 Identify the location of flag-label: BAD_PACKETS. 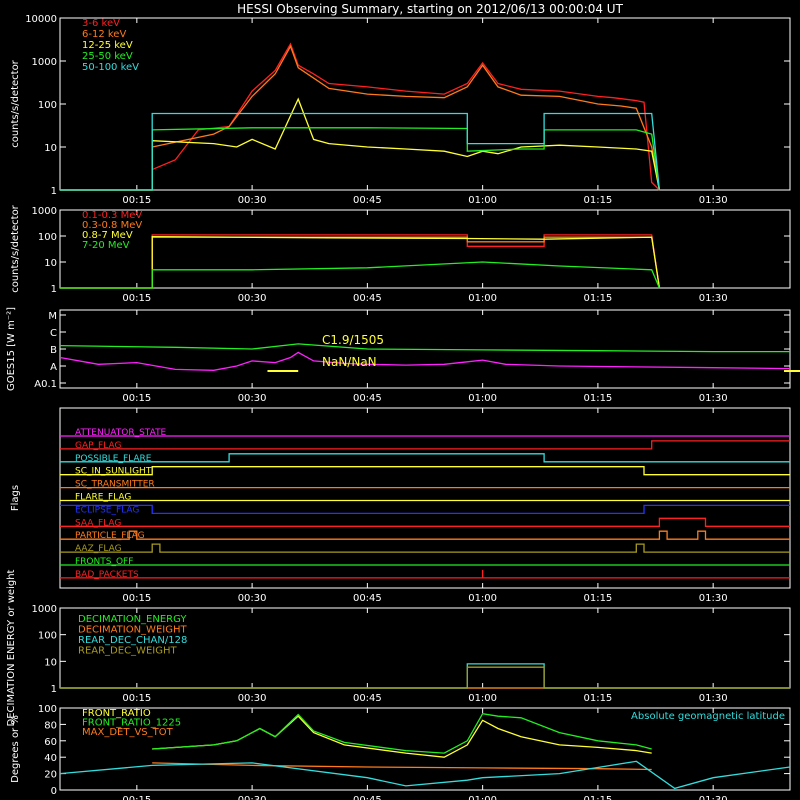
(107, 575).